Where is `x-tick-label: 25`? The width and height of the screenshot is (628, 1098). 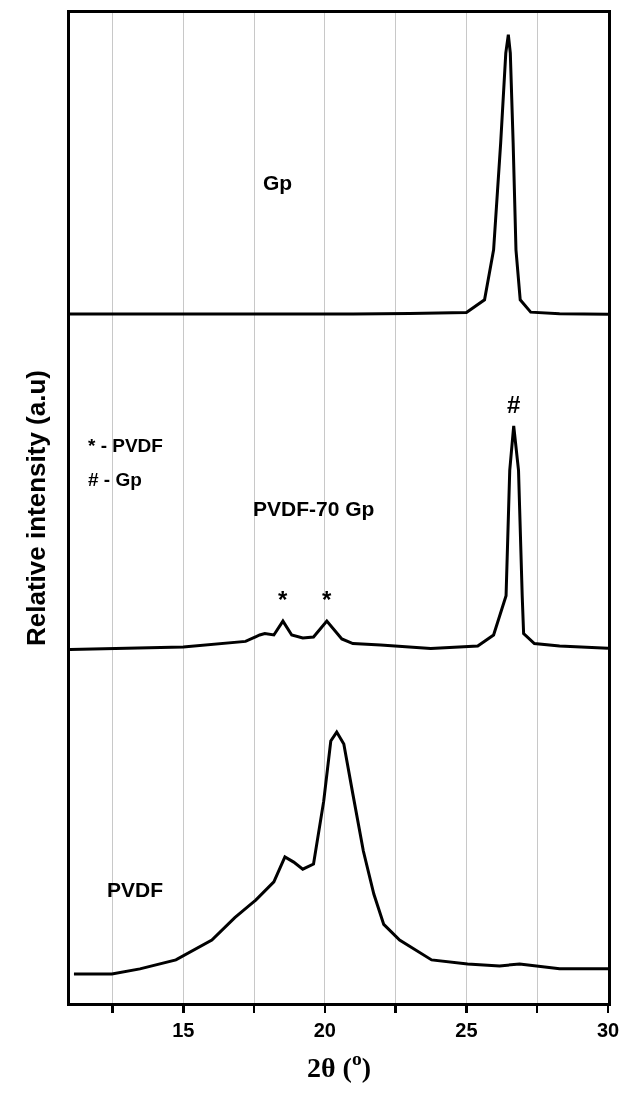 x-tick-label: 25 is located at coordinates (466, 1030).